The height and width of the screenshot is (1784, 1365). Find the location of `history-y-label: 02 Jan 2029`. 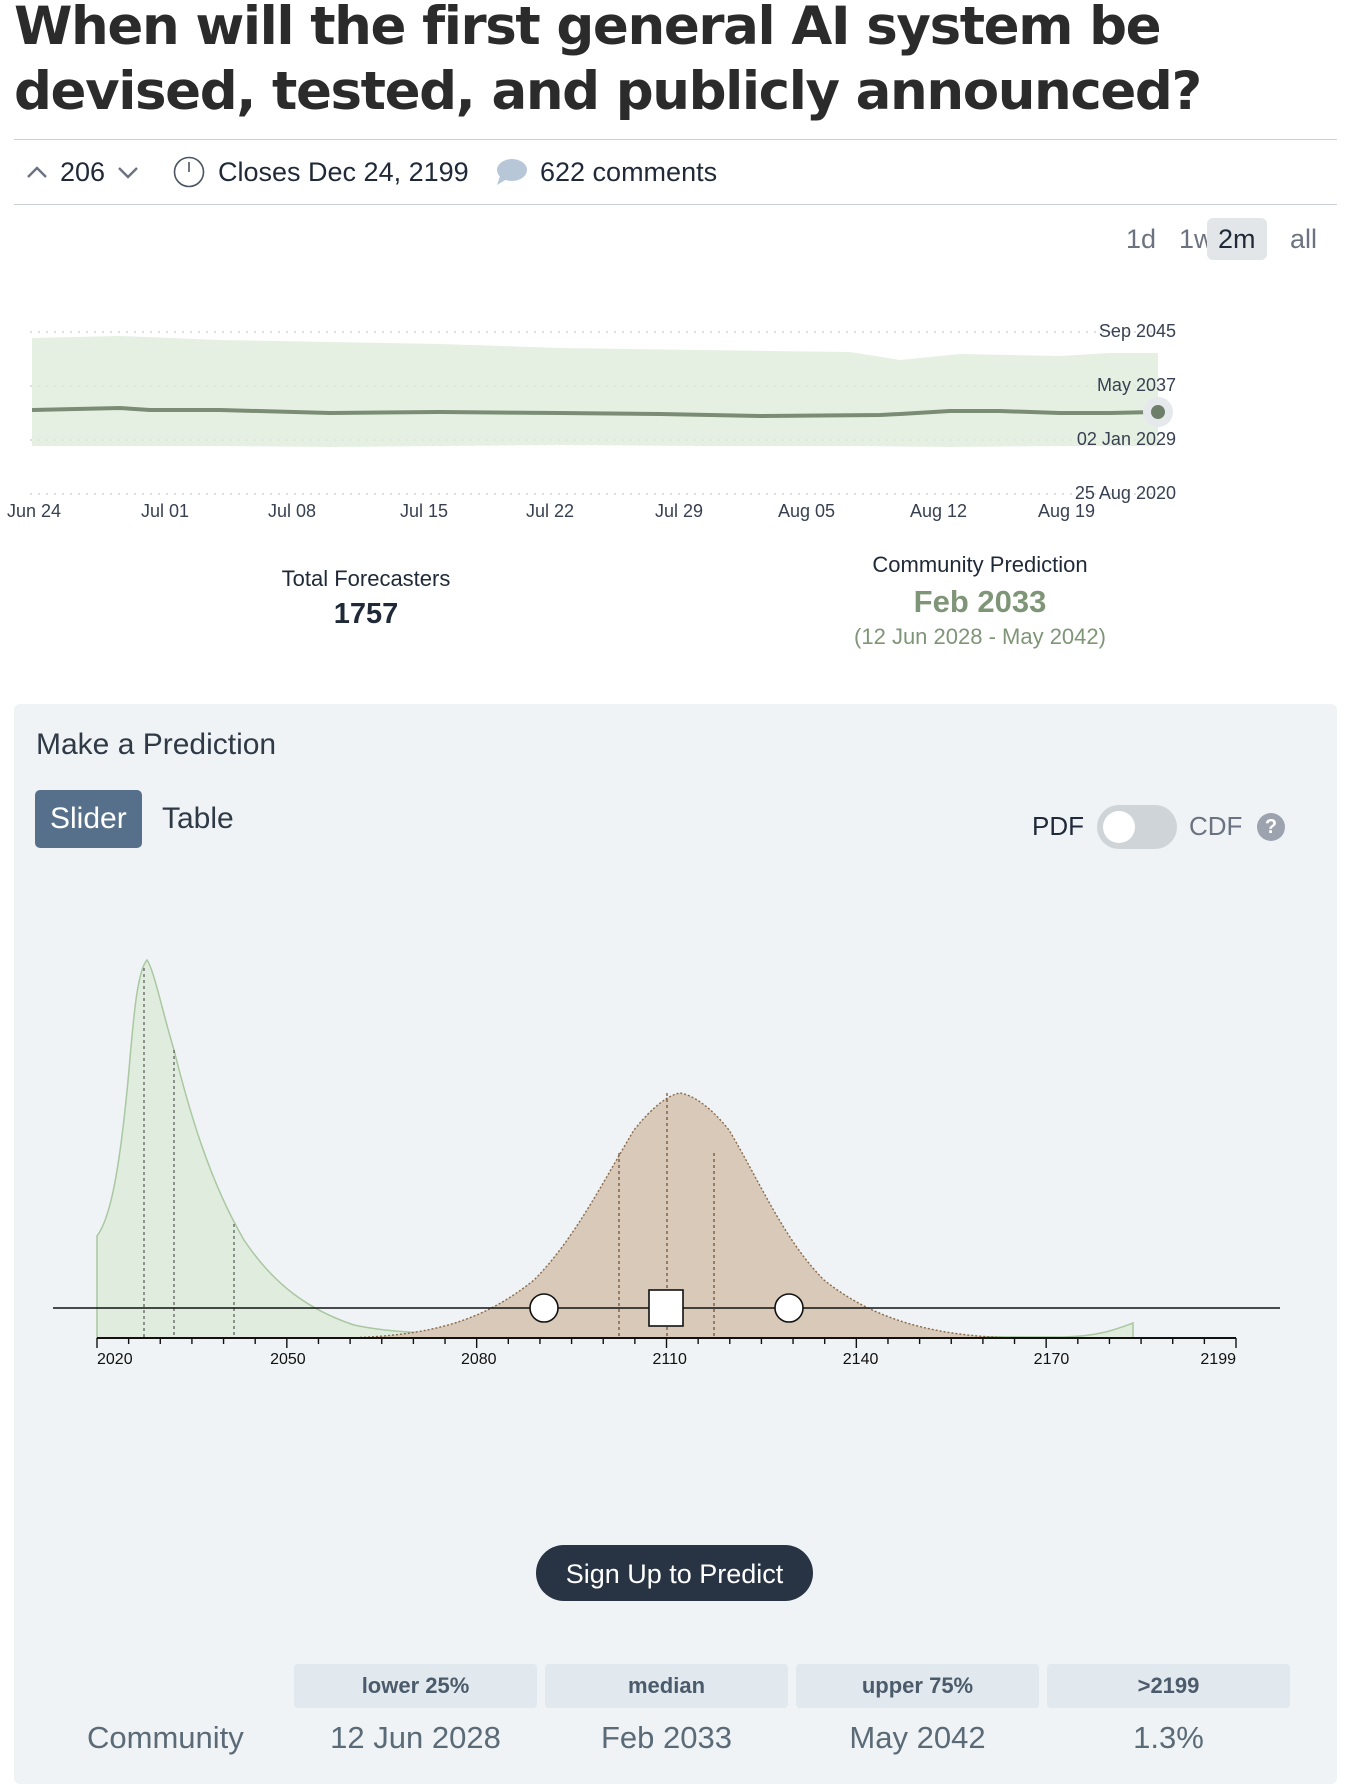

history-y-label: 02 Jan 2029 is located at coordinates (1126, 439).